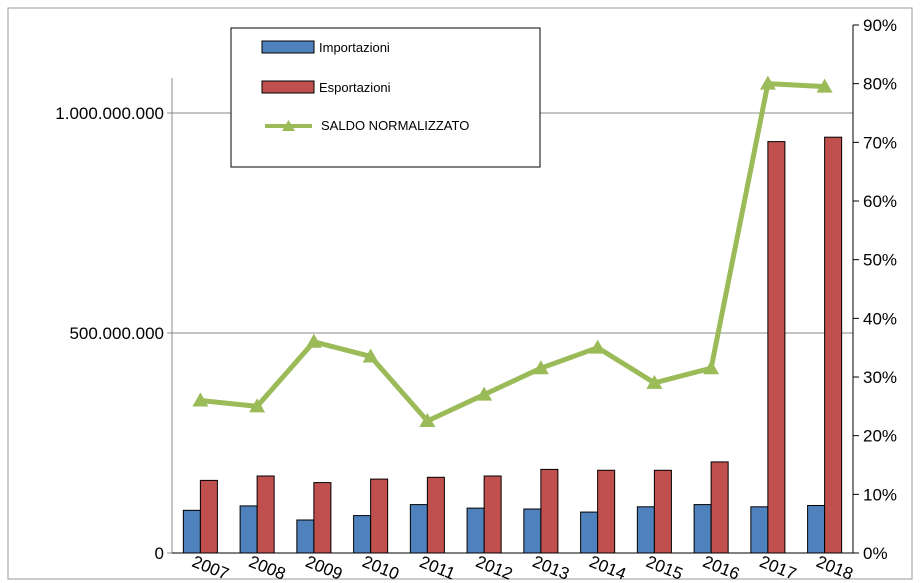 The height and width of the screenshot is (583, 921). Describe the element at coordinates (288, 47) in the screenshot. I see `legend-swatch-importazioni` at that location.